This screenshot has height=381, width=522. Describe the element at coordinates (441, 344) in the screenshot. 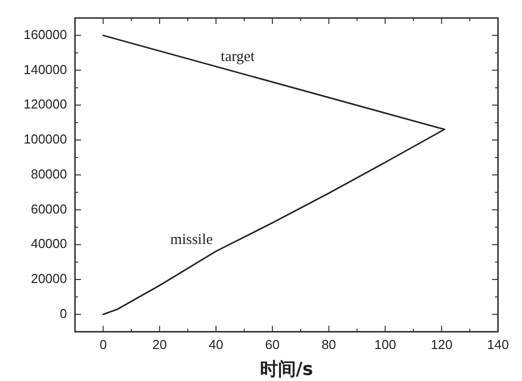

I see `x-tick-label: 120` at that location.